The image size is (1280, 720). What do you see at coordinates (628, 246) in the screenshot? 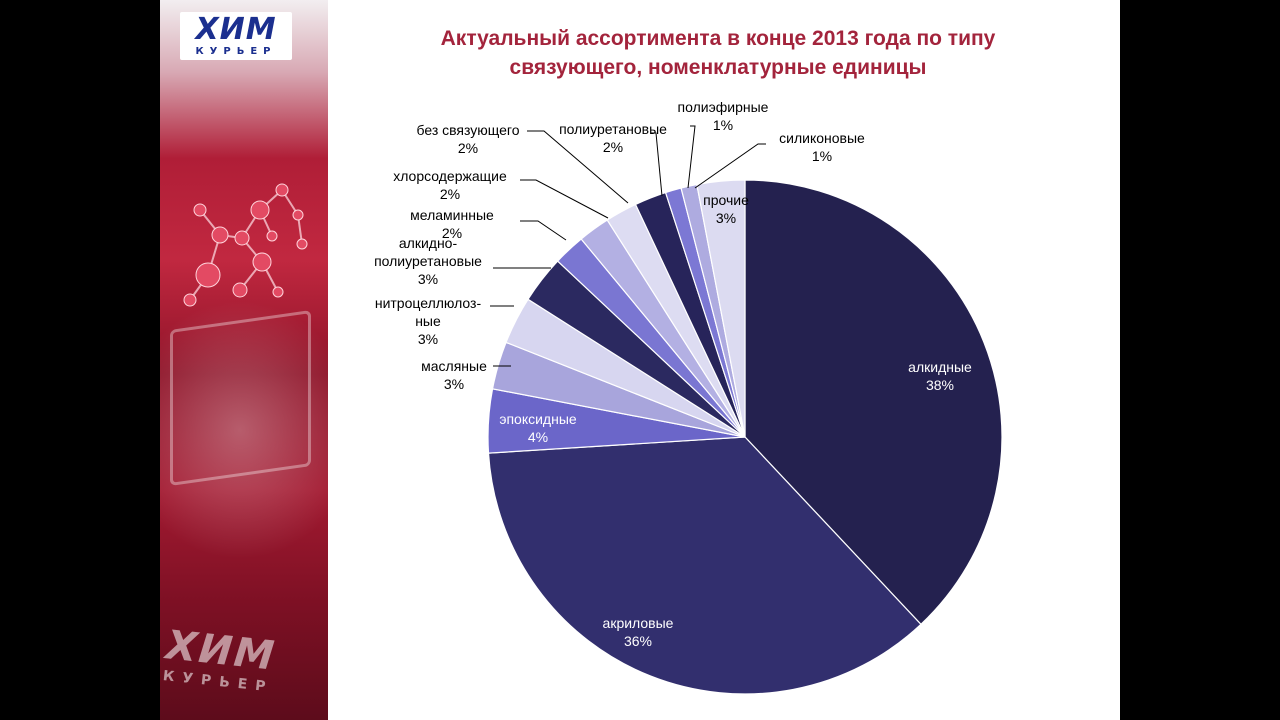
I see `leader-lines` at bounding box center [628, 246].